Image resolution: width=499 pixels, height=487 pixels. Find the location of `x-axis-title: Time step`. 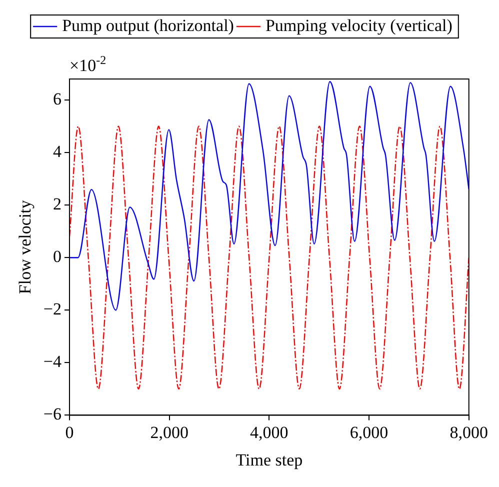

x-axis-title: Time step is located at coordinates (269, 460).